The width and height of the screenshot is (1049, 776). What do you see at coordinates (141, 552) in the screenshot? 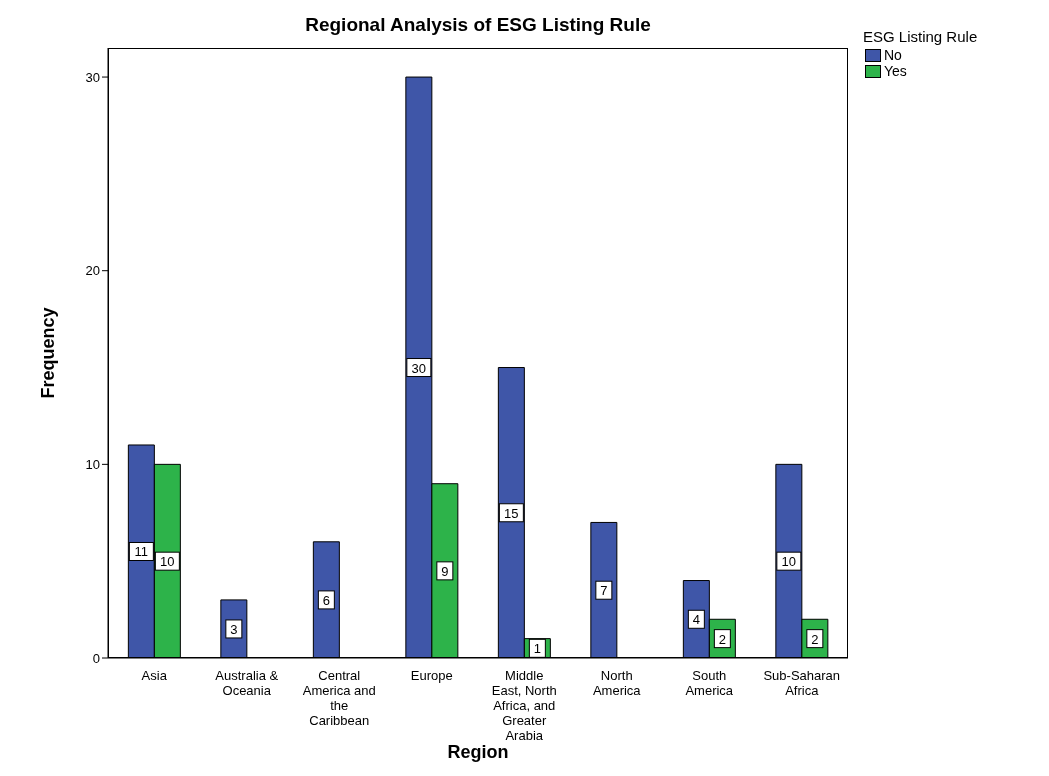
I see `data-label: 11` at bounding box center [141, 552].